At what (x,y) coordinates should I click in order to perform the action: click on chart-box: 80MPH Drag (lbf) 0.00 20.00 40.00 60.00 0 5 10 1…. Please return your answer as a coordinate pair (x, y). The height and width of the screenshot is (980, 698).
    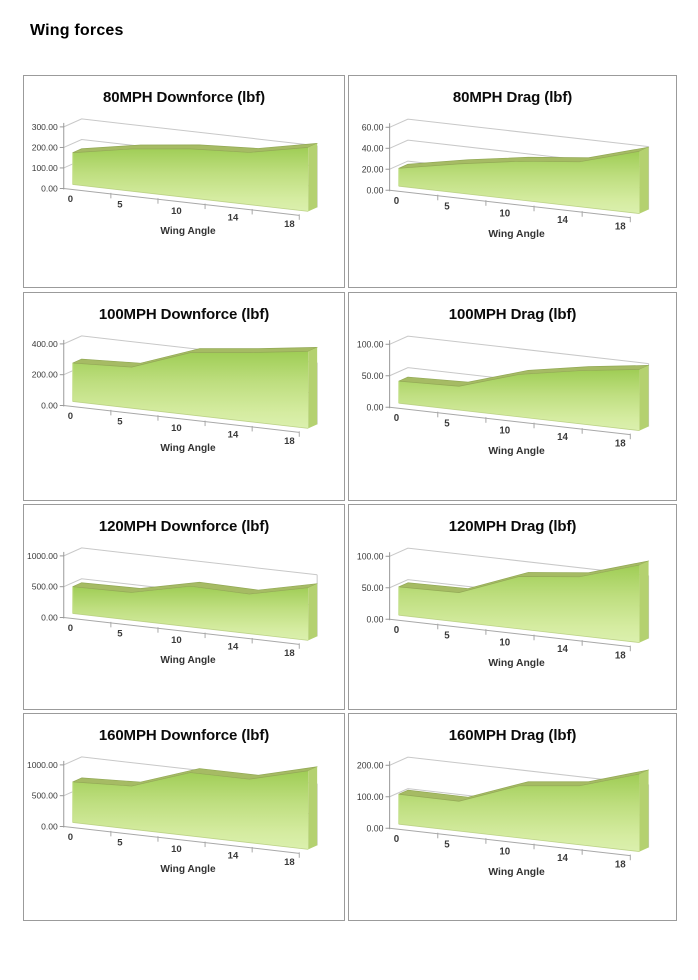
    Looking at the image, I should click on (512, 181).